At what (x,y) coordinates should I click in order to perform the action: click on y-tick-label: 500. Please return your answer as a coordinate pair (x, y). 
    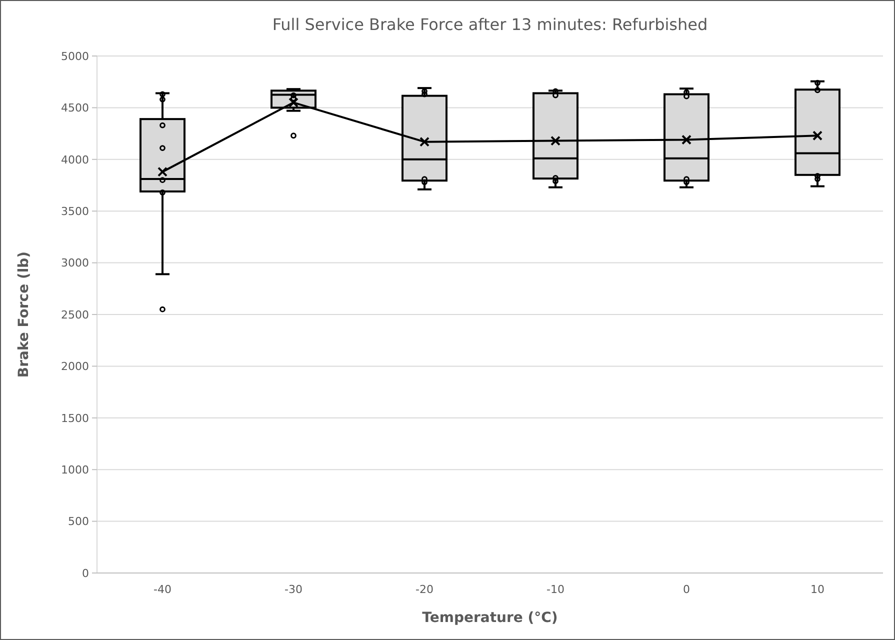
    Looking at the image, I should click on (78, 521).